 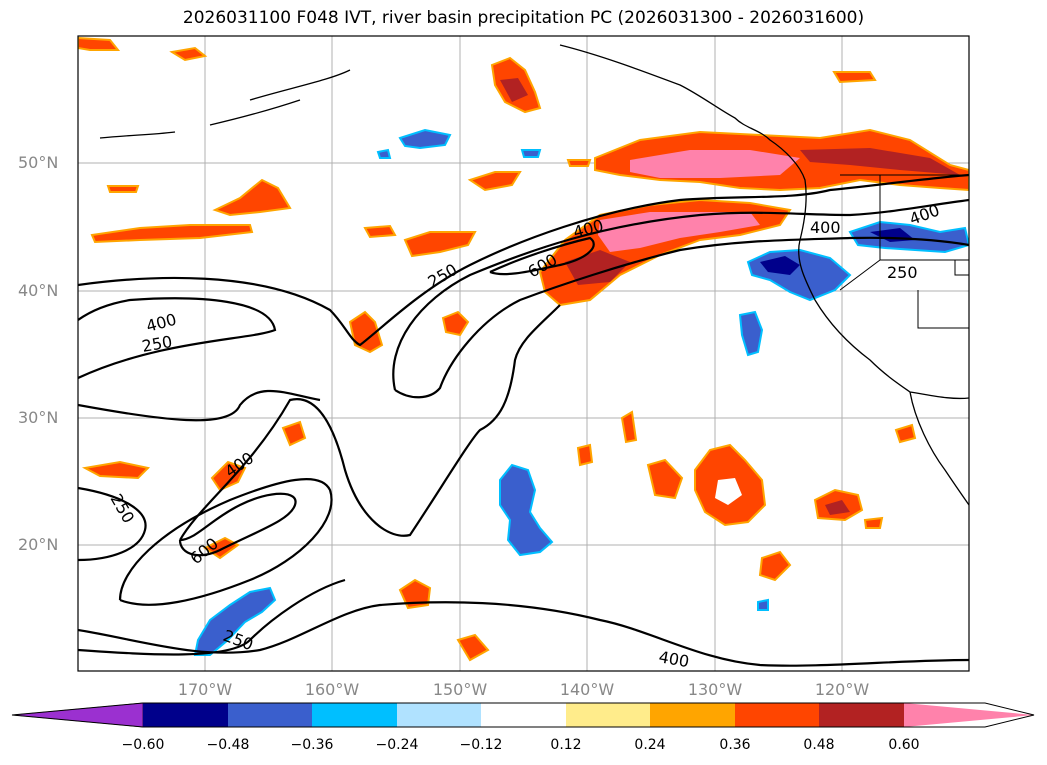 I want to click on colorbar-tick: −0.24, so click(x=397, y=745).